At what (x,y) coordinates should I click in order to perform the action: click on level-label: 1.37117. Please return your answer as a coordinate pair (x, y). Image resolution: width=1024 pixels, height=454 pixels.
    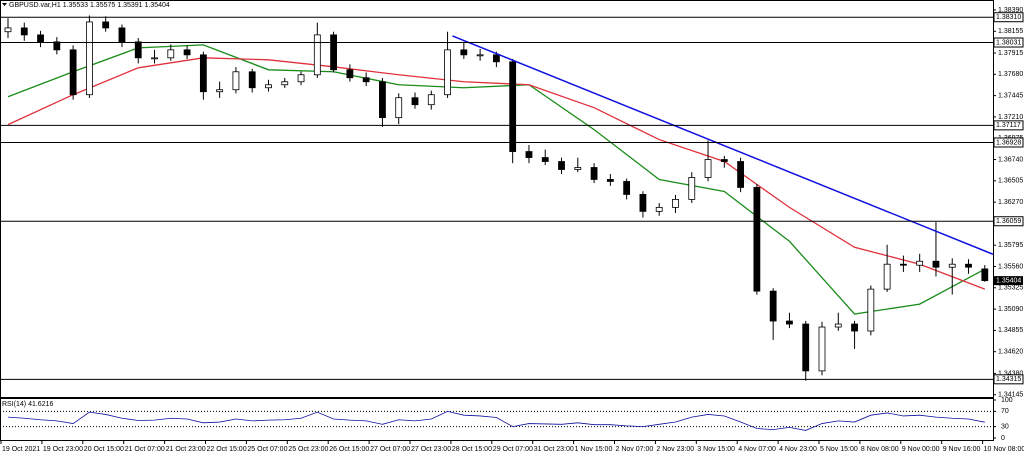
    Looking at the image, I should click on (1008, 125).